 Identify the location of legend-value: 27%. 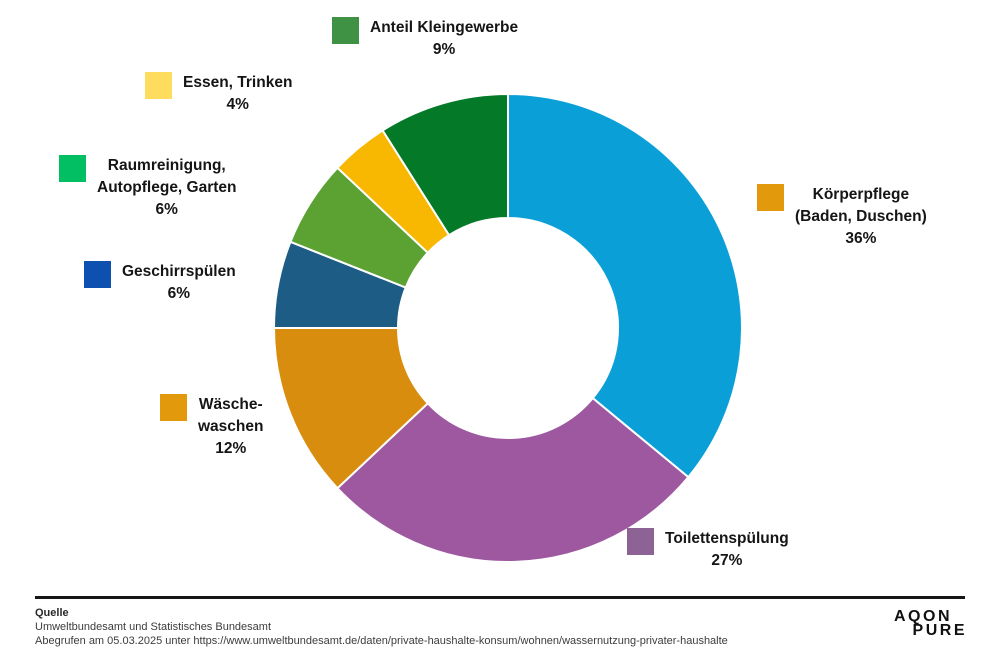
(727, 560).